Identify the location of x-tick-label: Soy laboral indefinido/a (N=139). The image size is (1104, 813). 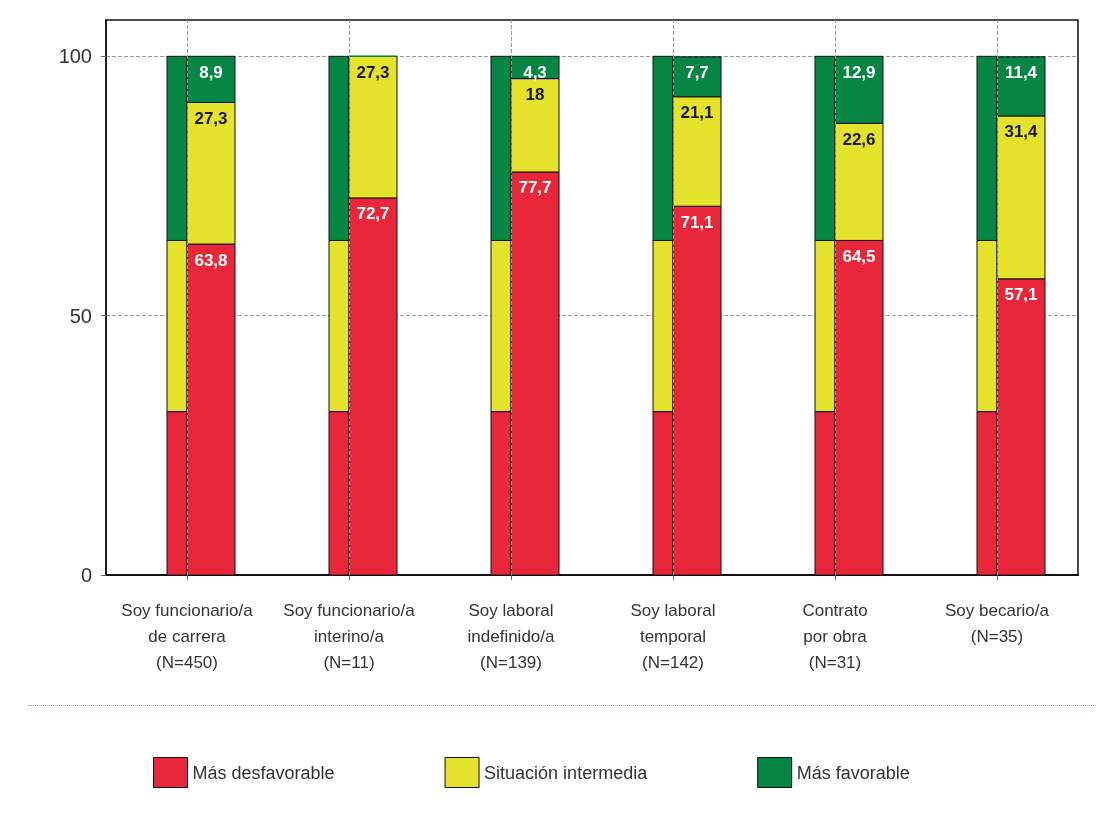
(511, 636).